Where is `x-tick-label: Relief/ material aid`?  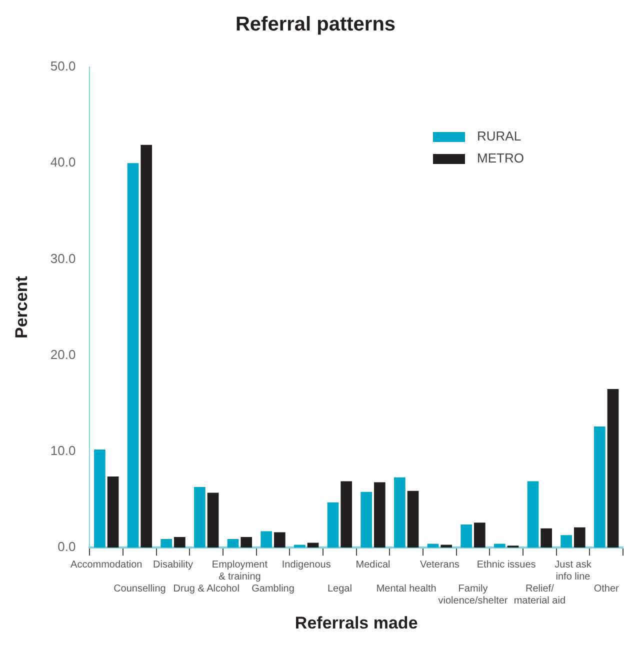 x-tick-label: Relief/ material aid is located at coordinates (540, 594).